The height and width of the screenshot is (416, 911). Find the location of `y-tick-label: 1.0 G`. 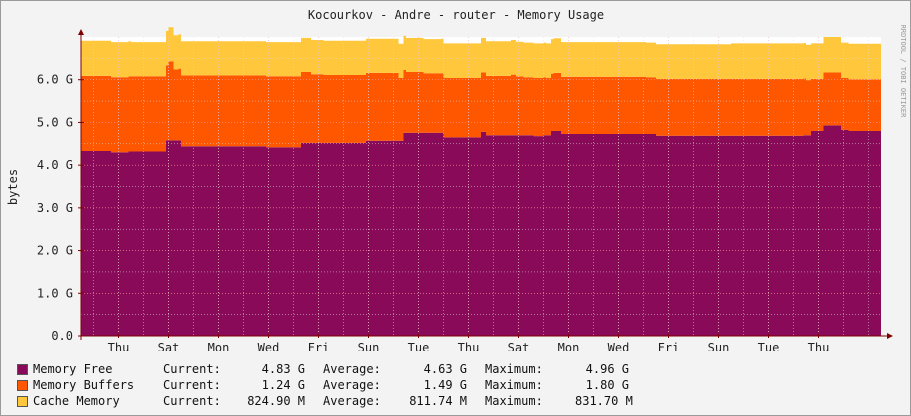

y-tick-label: 1.0 G is located at coordinates (55, 293).